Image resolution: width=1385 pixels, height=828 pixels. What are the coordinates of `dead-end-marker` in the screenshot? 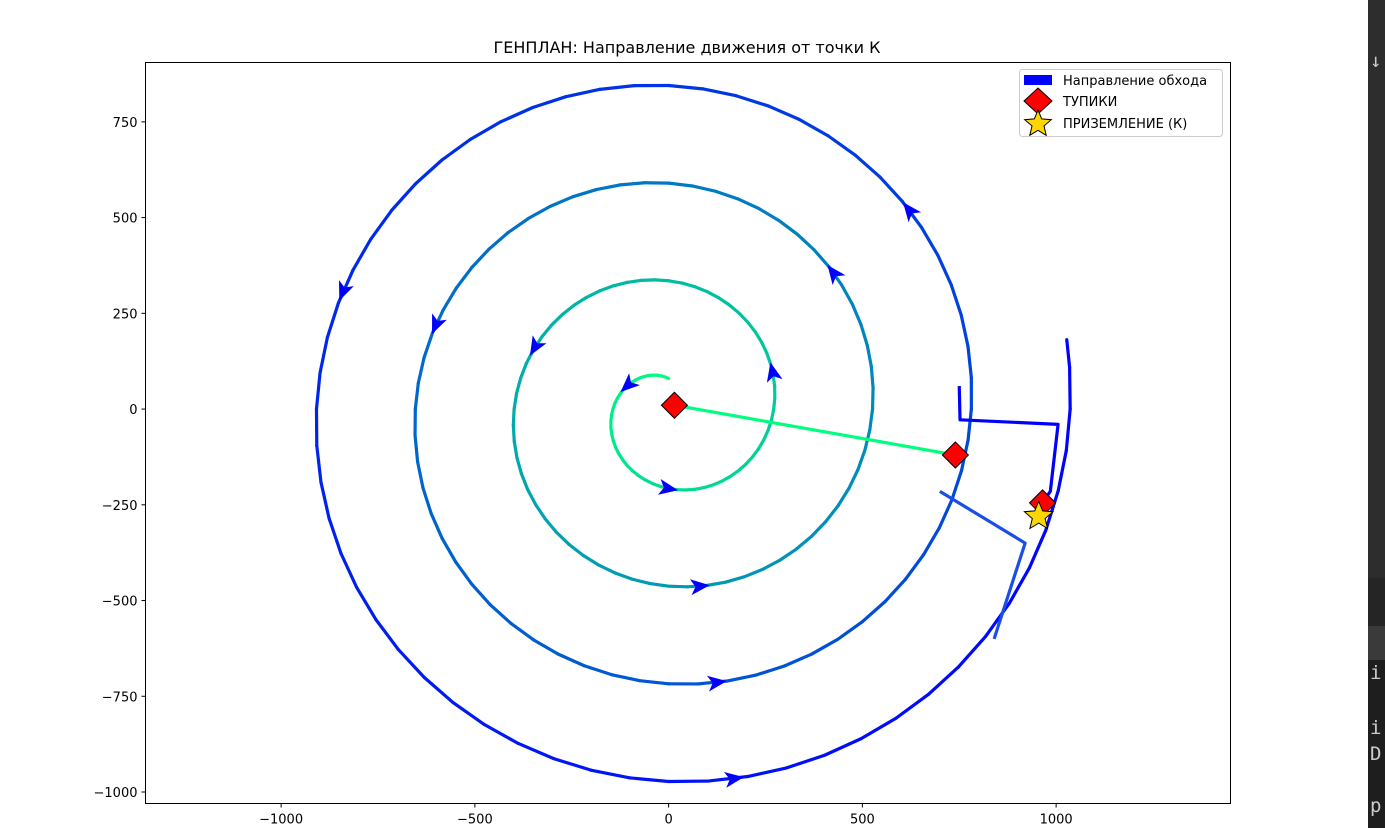 It's located at (955, 455).